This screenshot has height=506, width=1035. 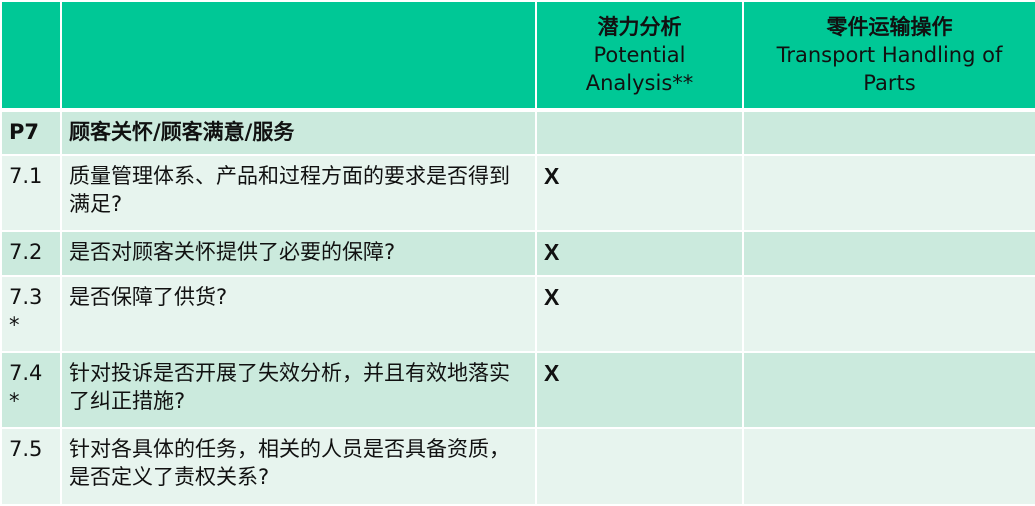 I want to click on table-row: 7.2 是否对顾客关怀提供了必要的保障? X, so click(x=517, y=253).